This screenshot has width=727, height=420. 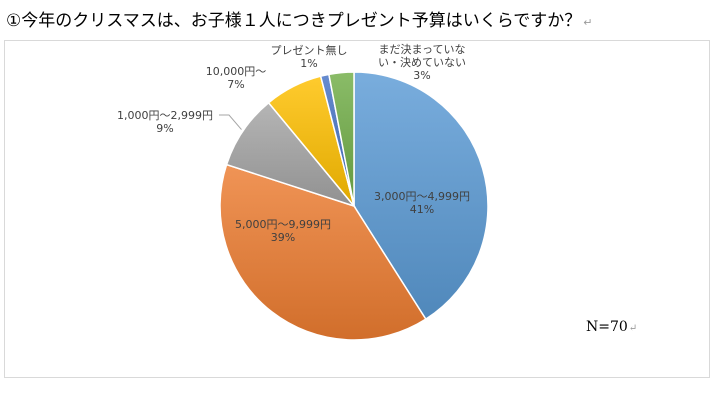 I want to click on slice-category-label: まだ決まっていな, so click(x=421, y=49).